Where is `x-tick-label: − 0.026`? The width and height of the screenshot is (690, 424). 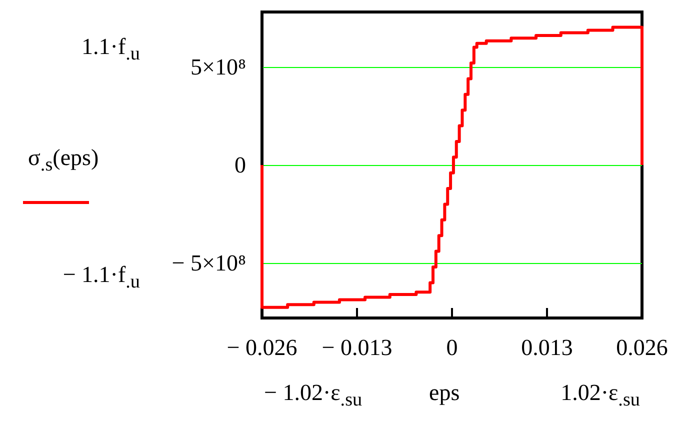 x-tick-label: − 0.026 is located at coordinates (262, 347).